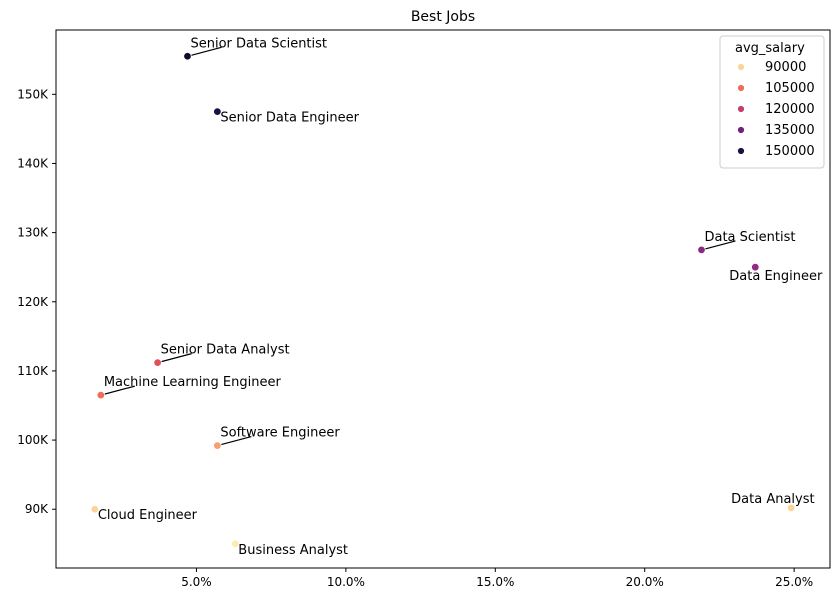  Describe the element at coordinates (790, 88) in the screenshot. I see `legend-label: 105000` at that location.